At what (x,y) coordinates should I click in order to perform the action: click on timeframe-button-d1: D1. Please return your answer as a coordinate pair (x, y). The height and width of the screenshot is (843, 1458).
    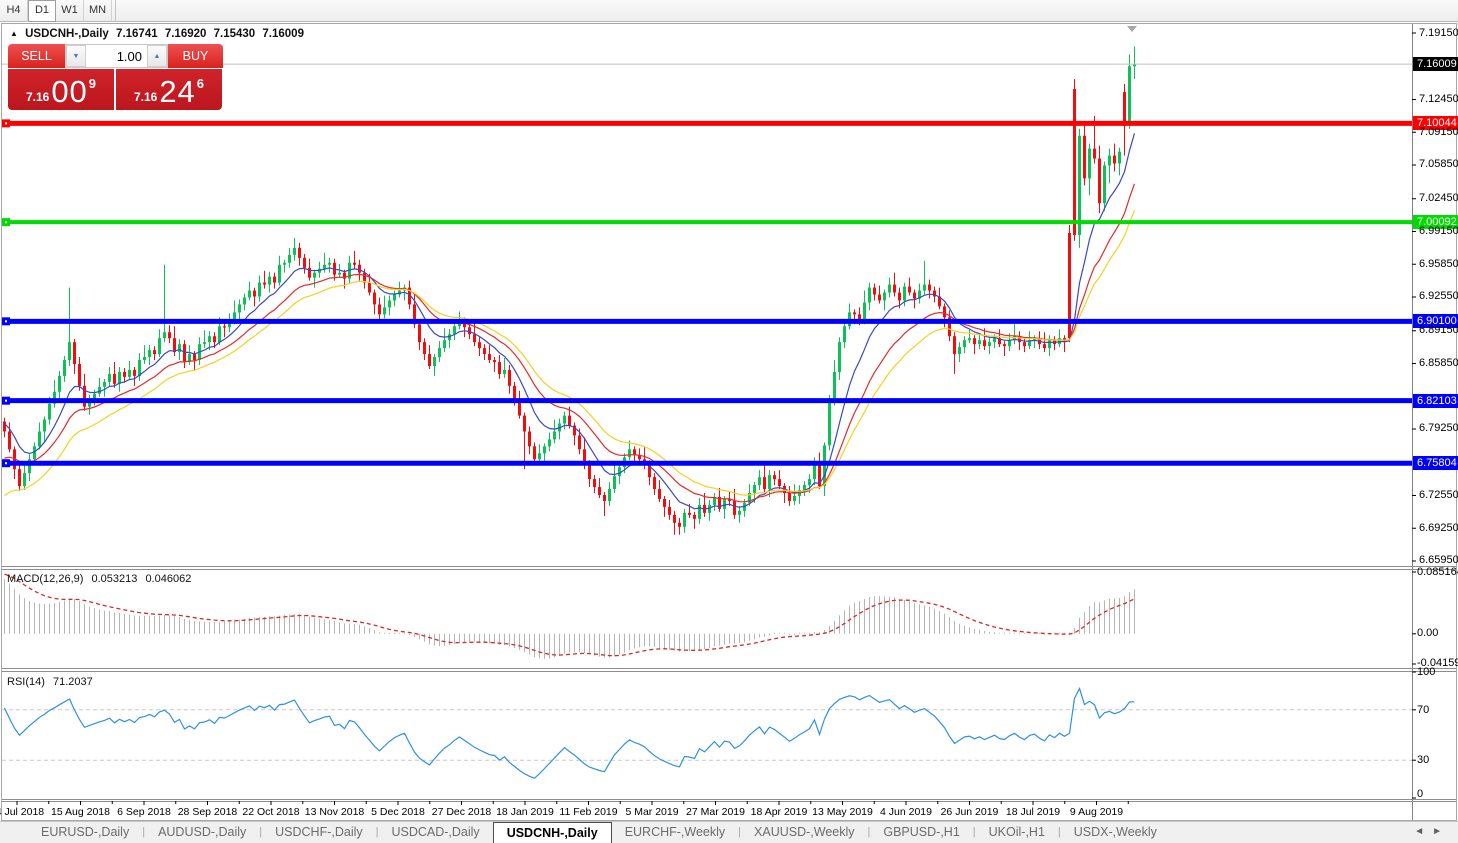
    Looking at the image, I should click on (42, 11).